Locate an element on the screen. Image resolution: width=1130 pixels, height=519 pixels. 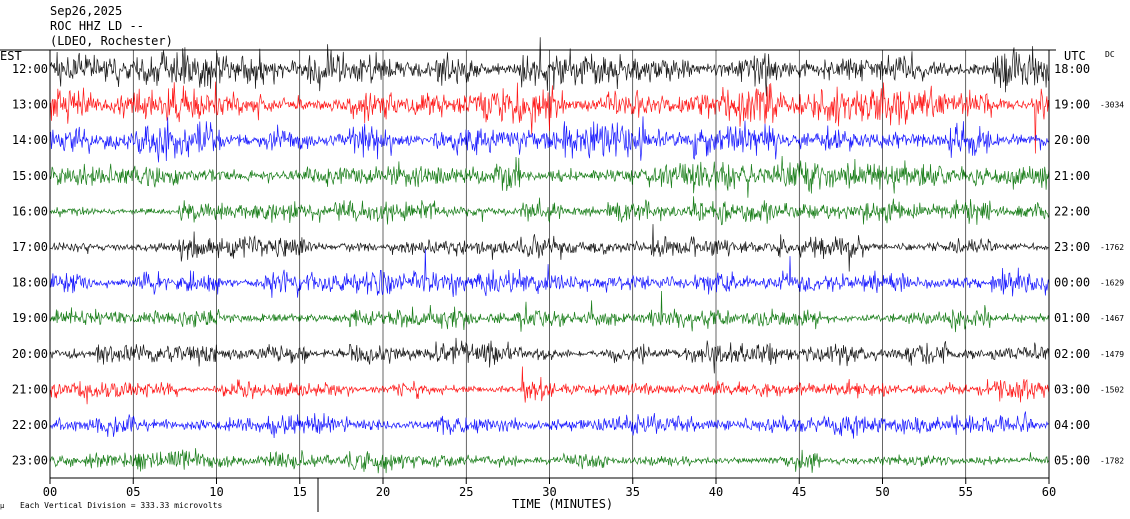
row-label-utc: 19:00 is located at coordinates (1072, 105).